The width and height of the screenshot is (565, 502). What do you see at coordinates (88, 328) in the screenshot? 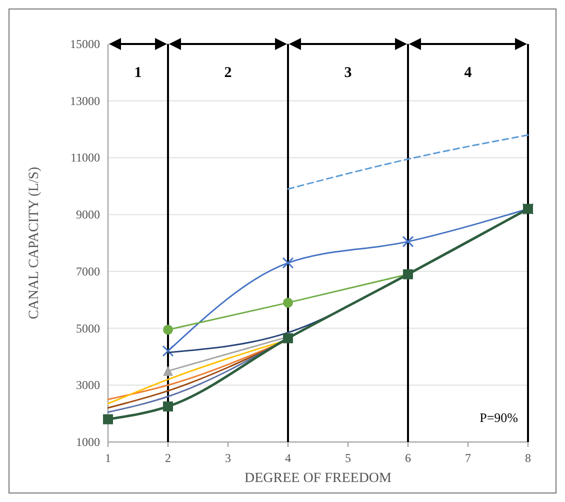
I see `y-tick-label: 5000` at bounding box center [88, 328].